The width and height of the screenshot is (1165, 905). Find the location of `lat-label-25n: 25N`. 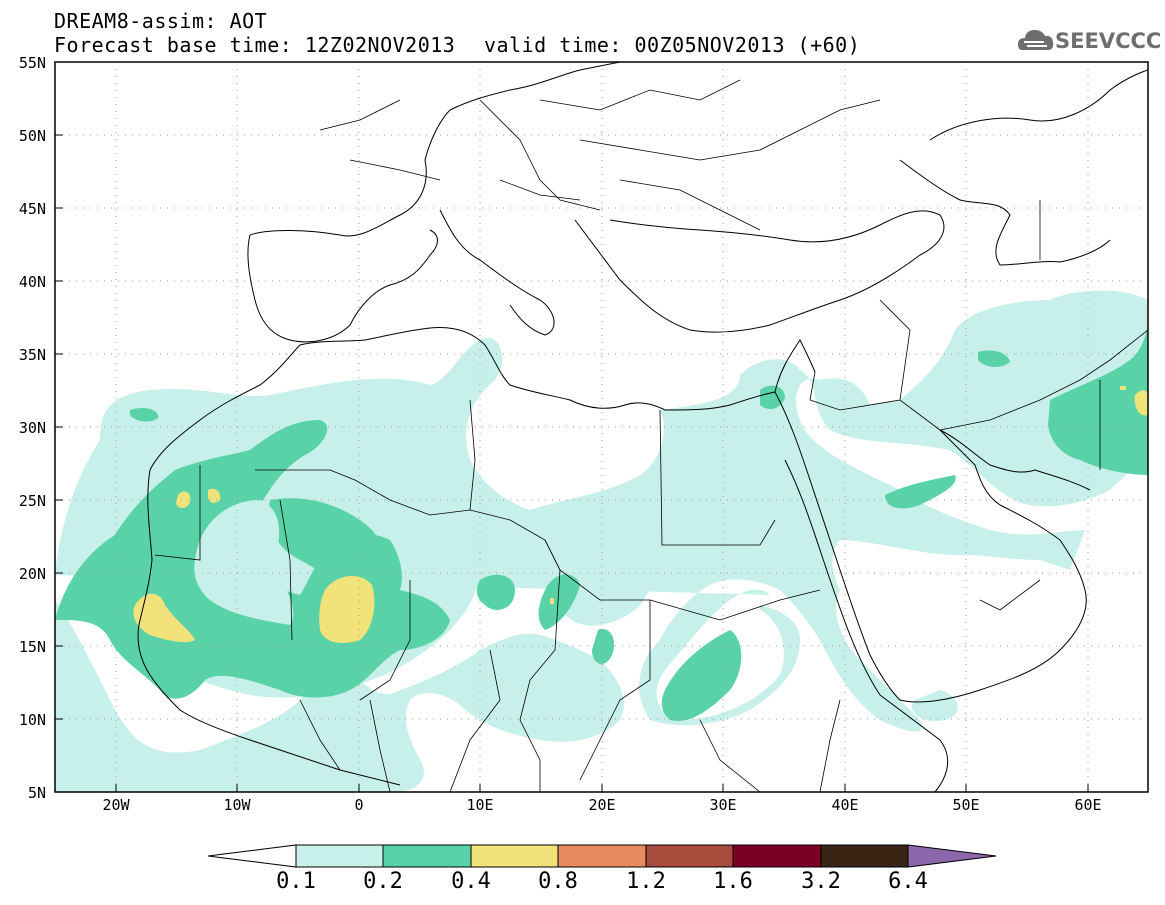

lat-label-25n: 25N is located at coordinates (32, 501).